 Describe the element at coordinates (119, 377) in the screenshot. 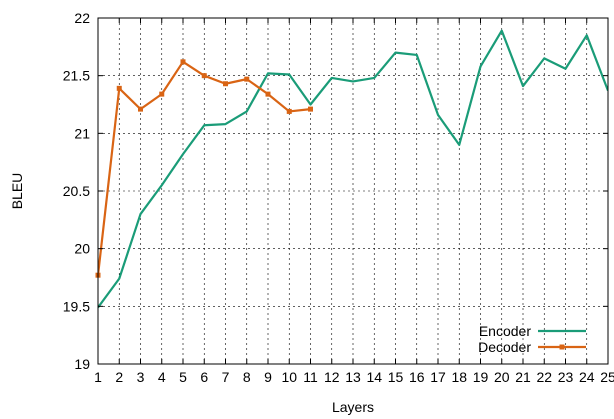

I see `x-tick-label: 2` at that location.